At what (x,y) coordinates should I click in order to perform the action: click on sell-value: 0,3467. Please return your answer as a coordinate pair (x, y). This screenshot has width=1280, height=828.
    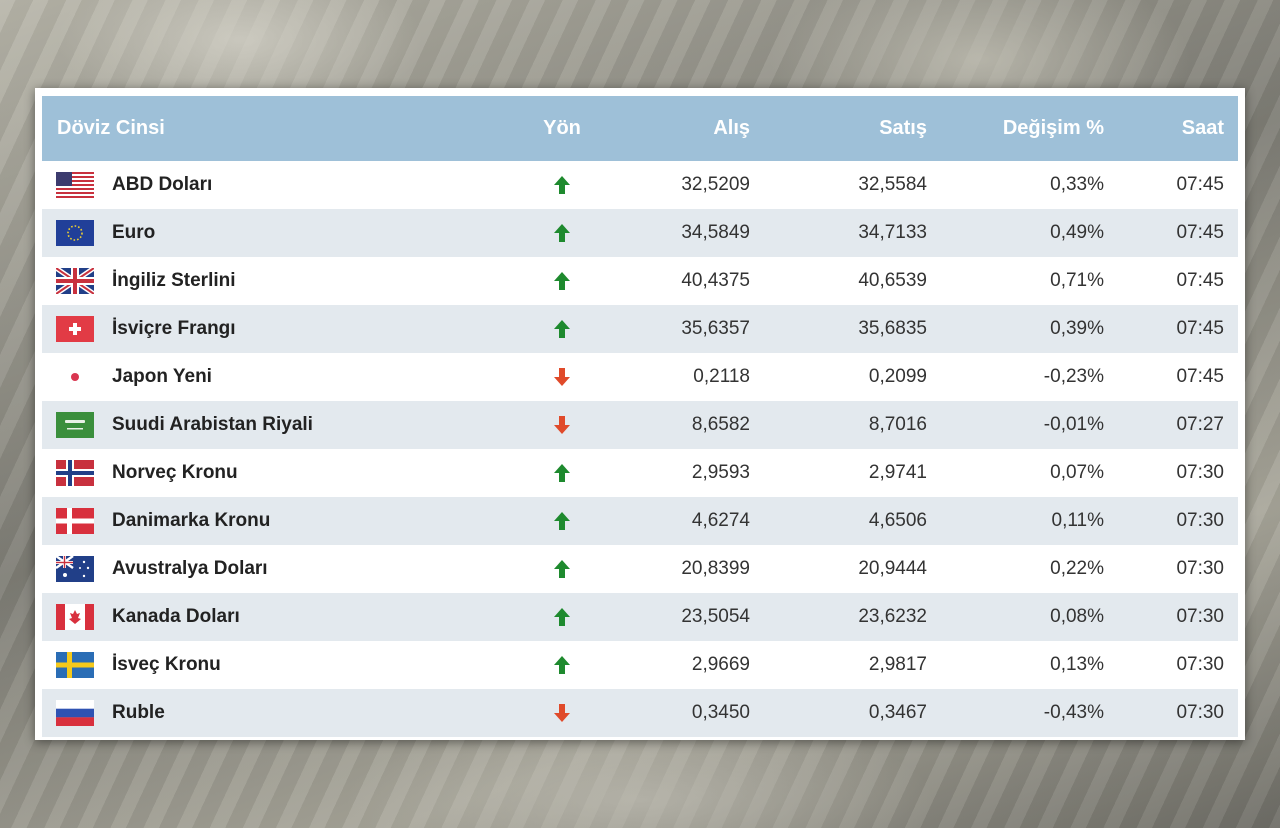
    Looking at the image, I should click on (897, 712).